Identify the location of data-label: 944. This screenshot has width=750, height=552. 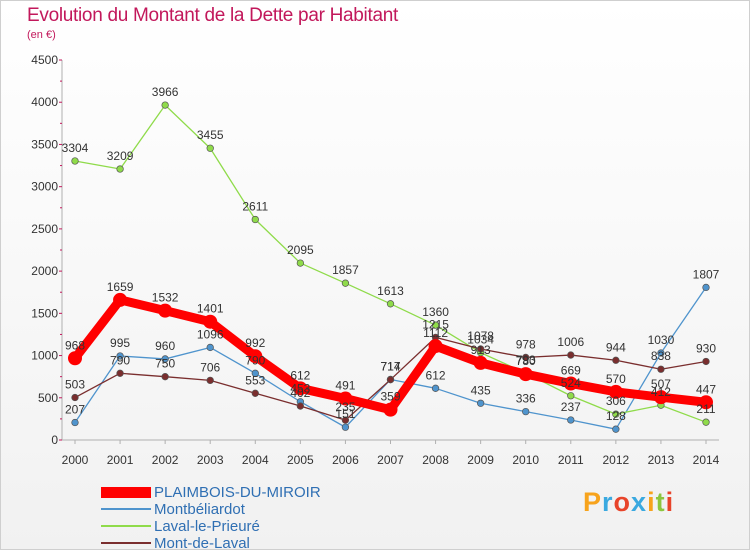
(616, 347).